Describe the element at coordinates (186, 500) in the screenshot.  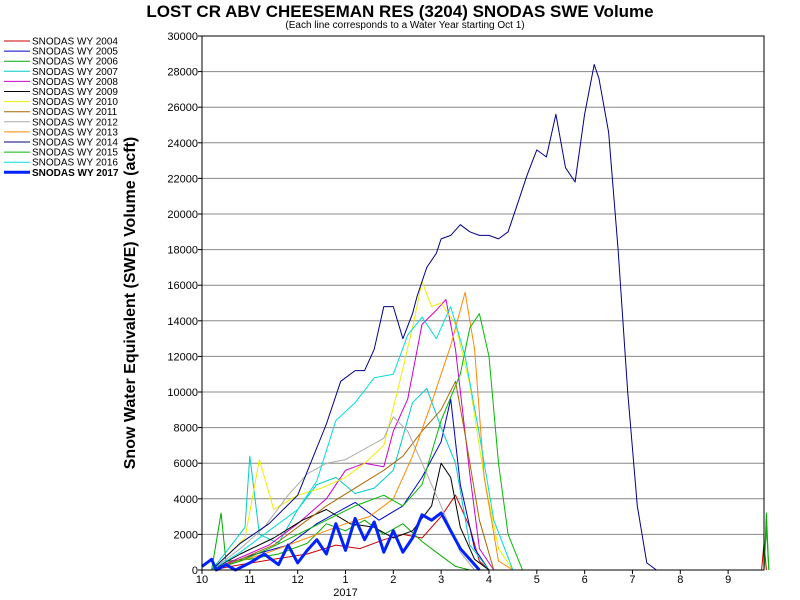
I see `y-tick-label: 4000` at that location.